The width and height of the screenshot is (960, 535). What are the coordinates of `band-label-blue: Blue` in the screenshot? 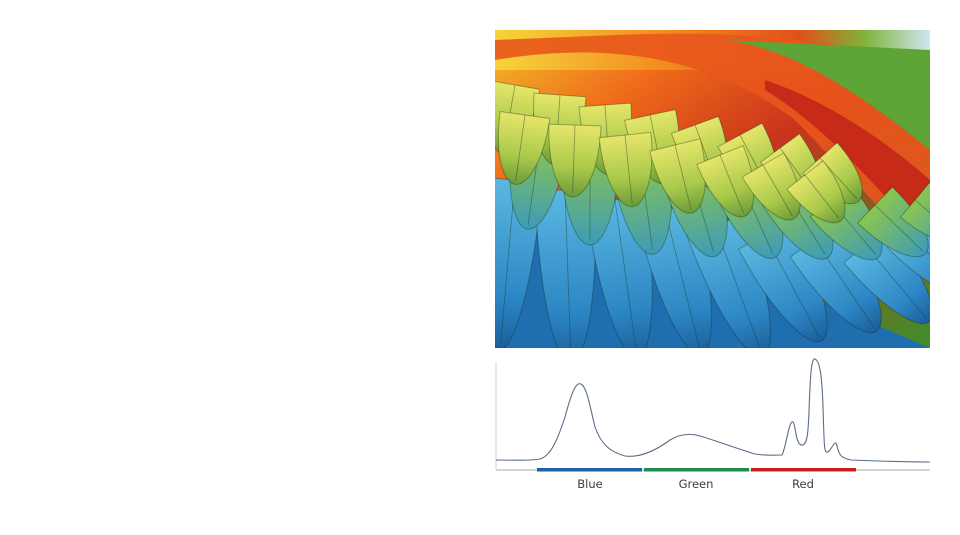 It's located at (590, 484).